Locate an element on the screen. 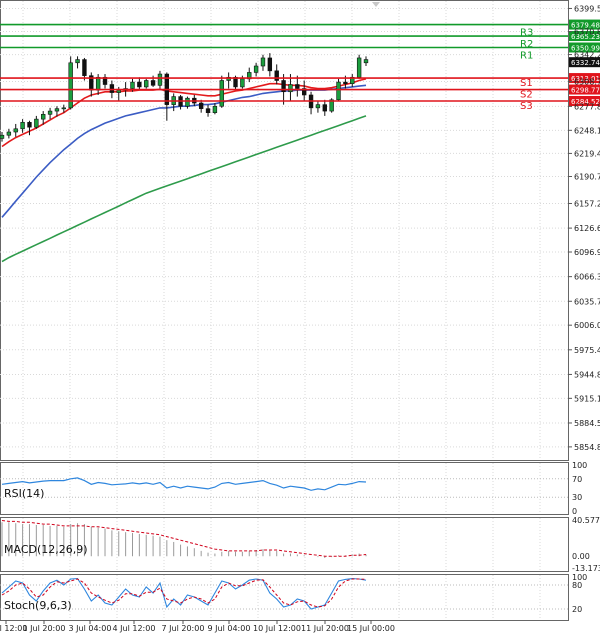 The width and height of the screenshot is (600, 636). level-price-tag-text: 6298.77 is located at coordinates (585, 91).